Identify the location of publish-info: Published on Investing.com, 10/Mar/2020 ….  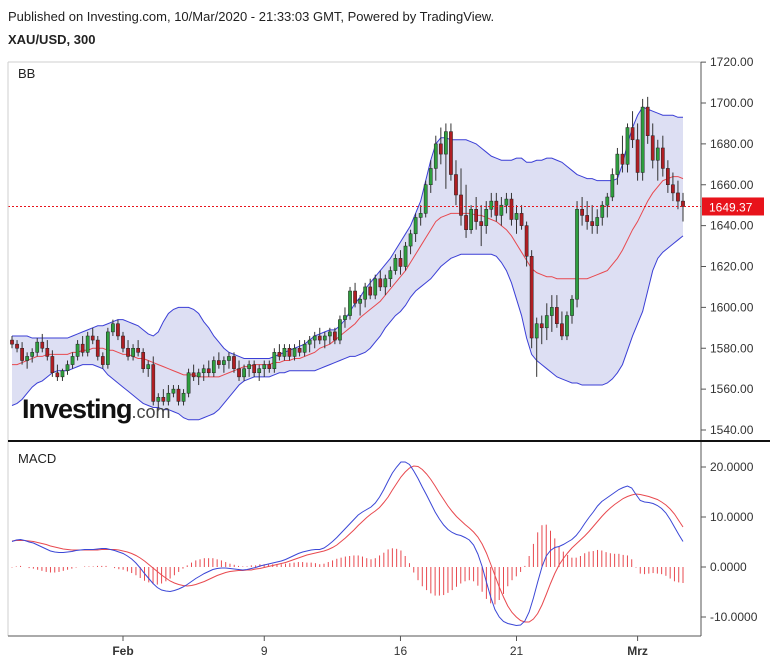
(251, 16).